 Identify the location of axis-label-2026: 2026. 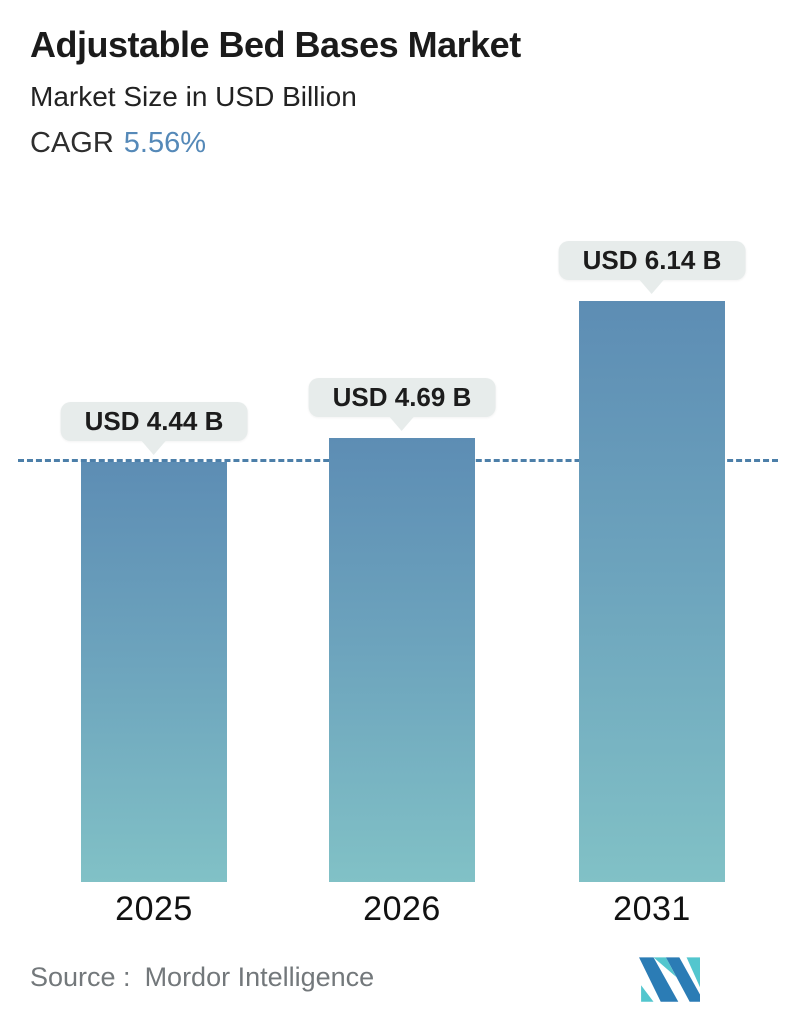
(402, 909).